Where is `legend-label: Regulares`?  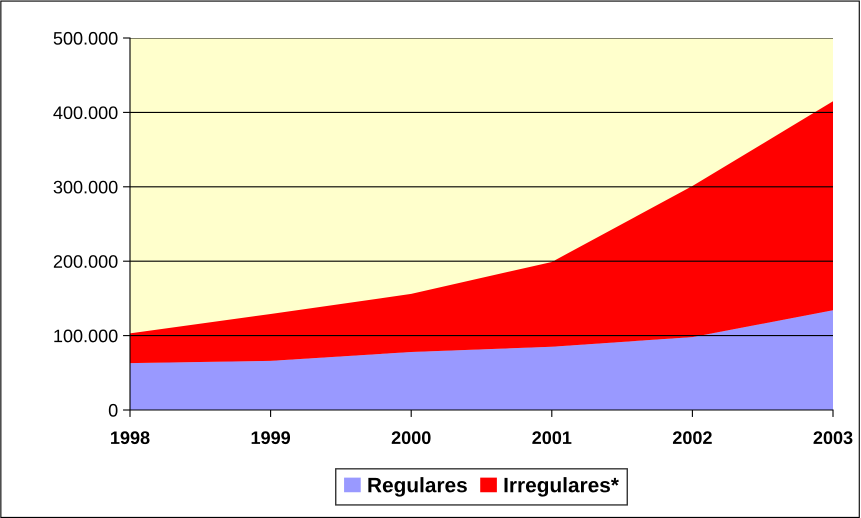 legend-label: Regulares is located at coordinates (417, 487).